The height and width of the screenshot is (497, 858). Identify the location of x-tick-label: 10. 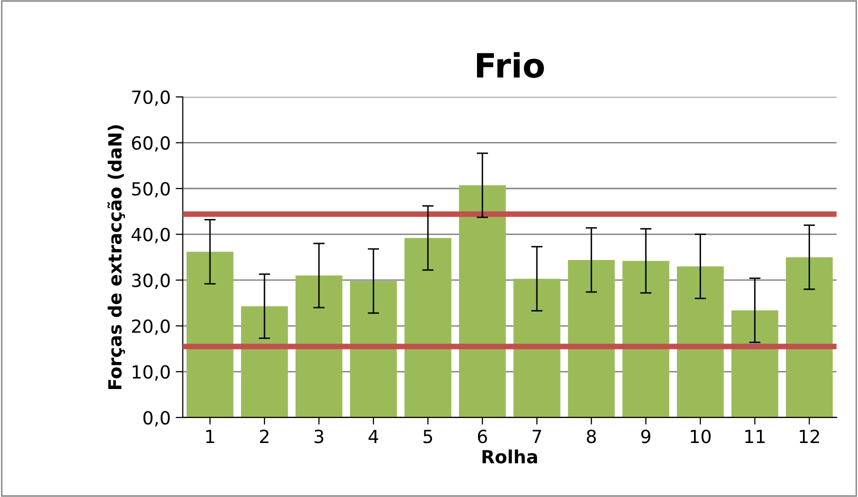
(700, 437).